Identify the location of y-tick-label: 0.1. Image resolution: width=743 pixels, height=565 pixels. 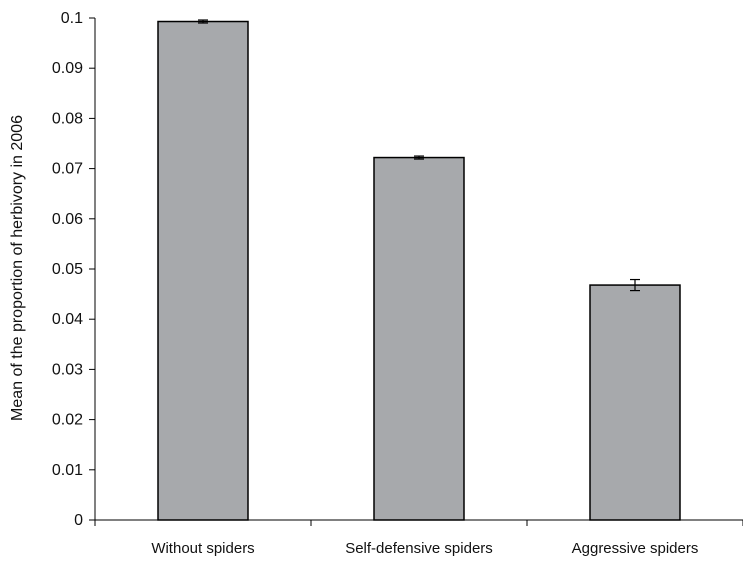
(72, 18).